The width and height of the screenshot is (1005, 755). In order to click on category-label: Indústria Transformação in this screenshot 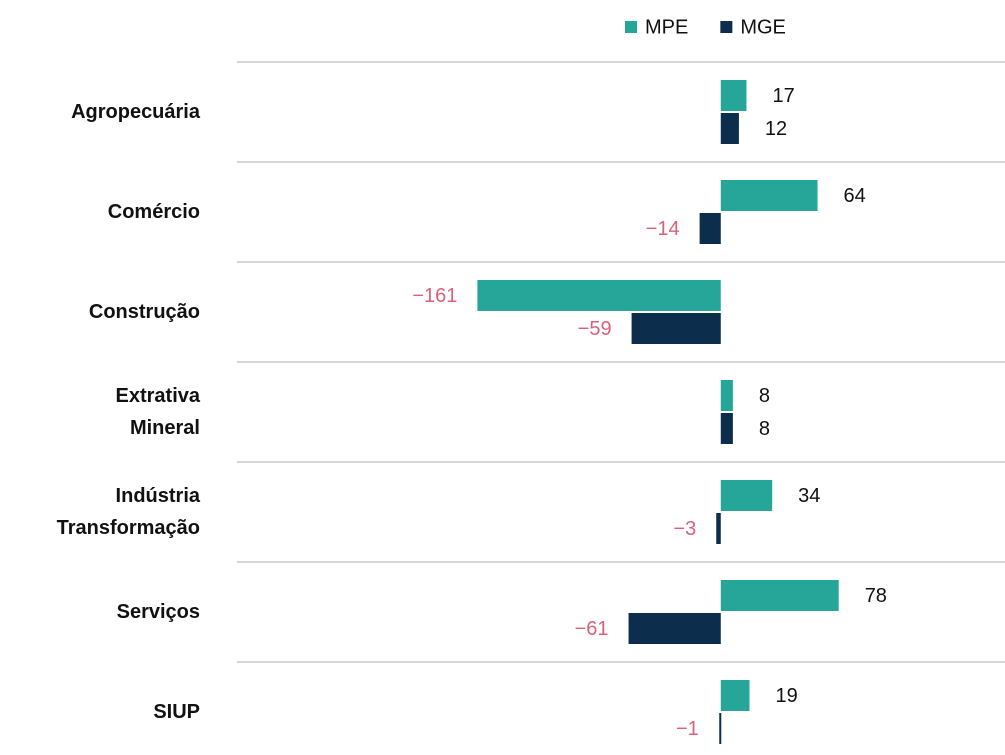, I will do `click(128, 512)`.